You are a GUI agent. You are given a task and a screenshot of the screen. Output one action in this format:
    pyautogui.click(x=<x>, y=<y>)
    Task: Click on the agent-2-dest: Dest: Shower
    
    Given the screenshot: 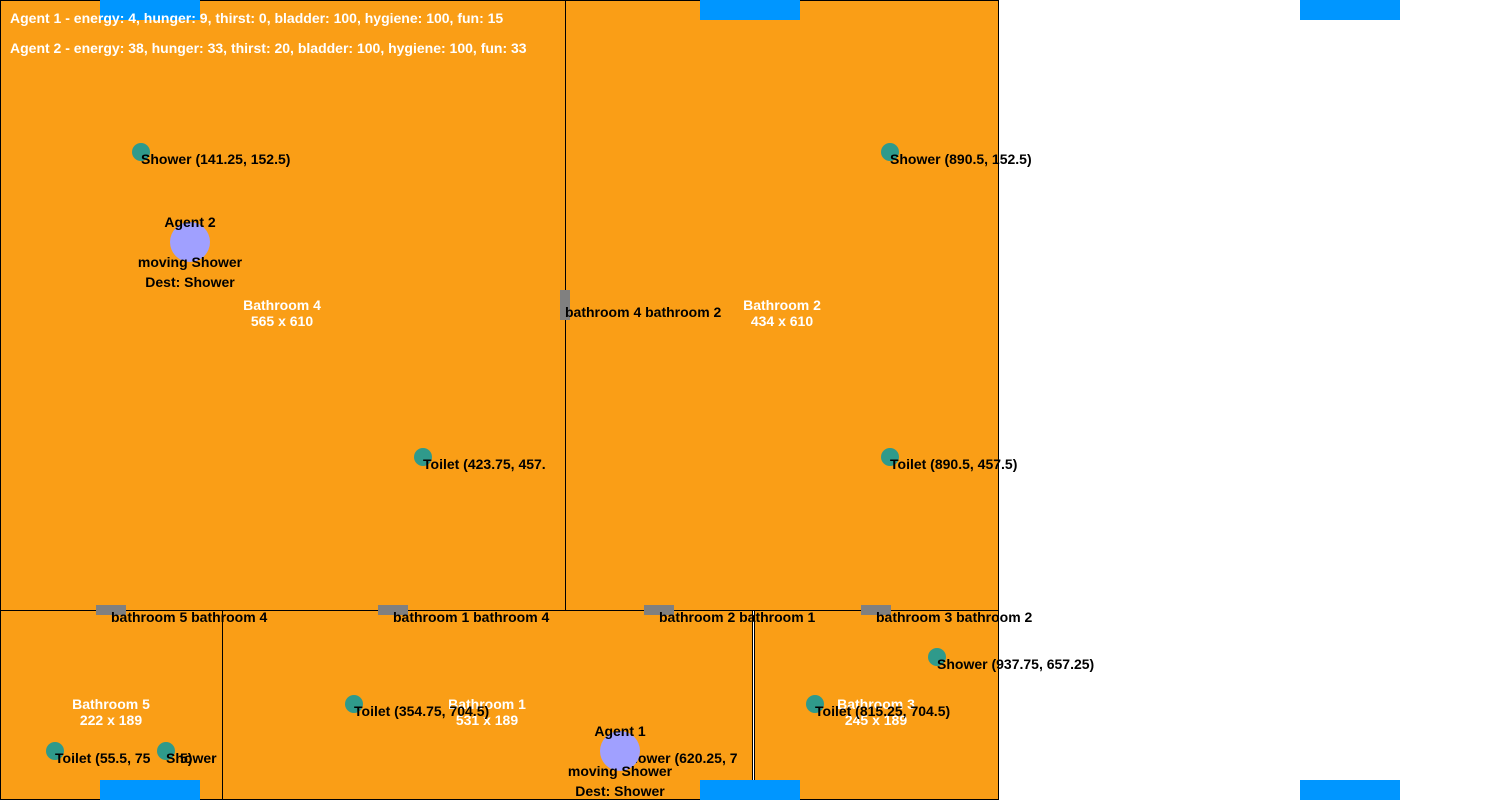 What is the action you would take?
    pyautogui.click(x=190, y=282)
    